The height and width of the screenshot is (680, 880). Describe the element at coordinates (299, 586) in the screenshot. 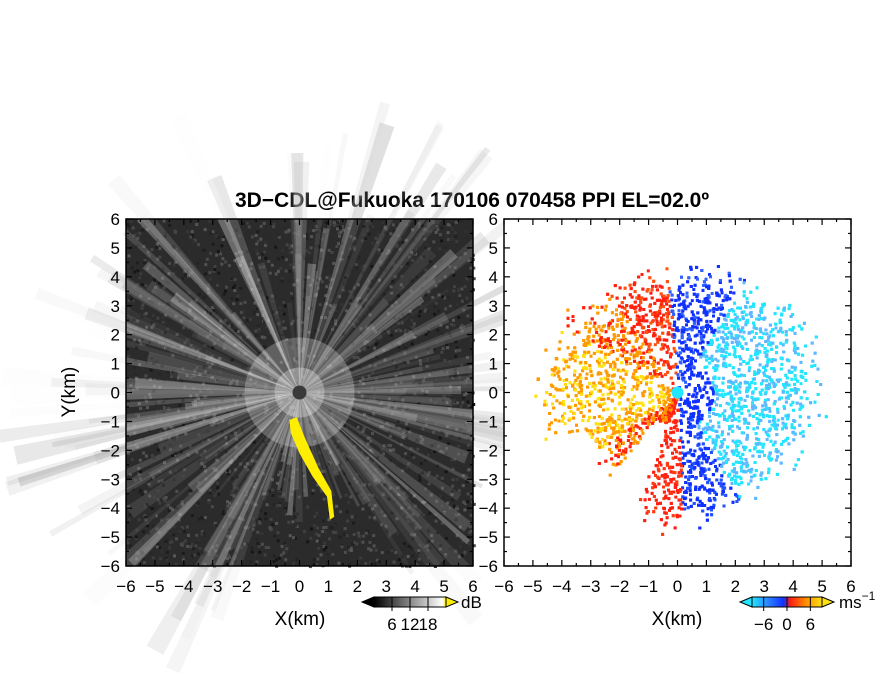

I see `left-x-tick-label: 0` at that location.